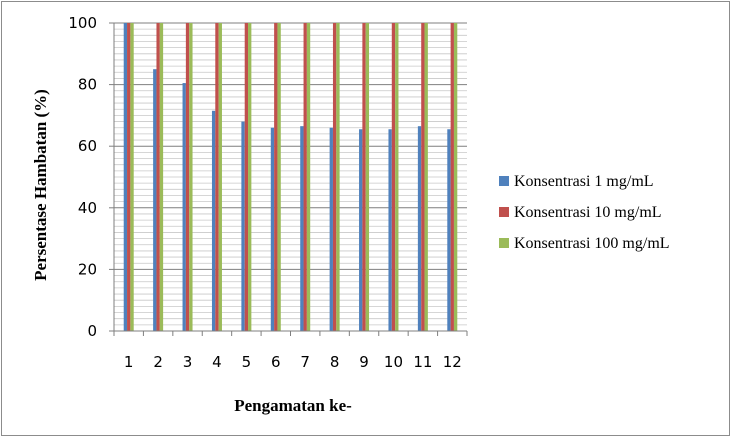  What do you see at coordinates (217, 362) in the screenshot?
I see `x-tick-label: 4` at bounding box center [217, 362].